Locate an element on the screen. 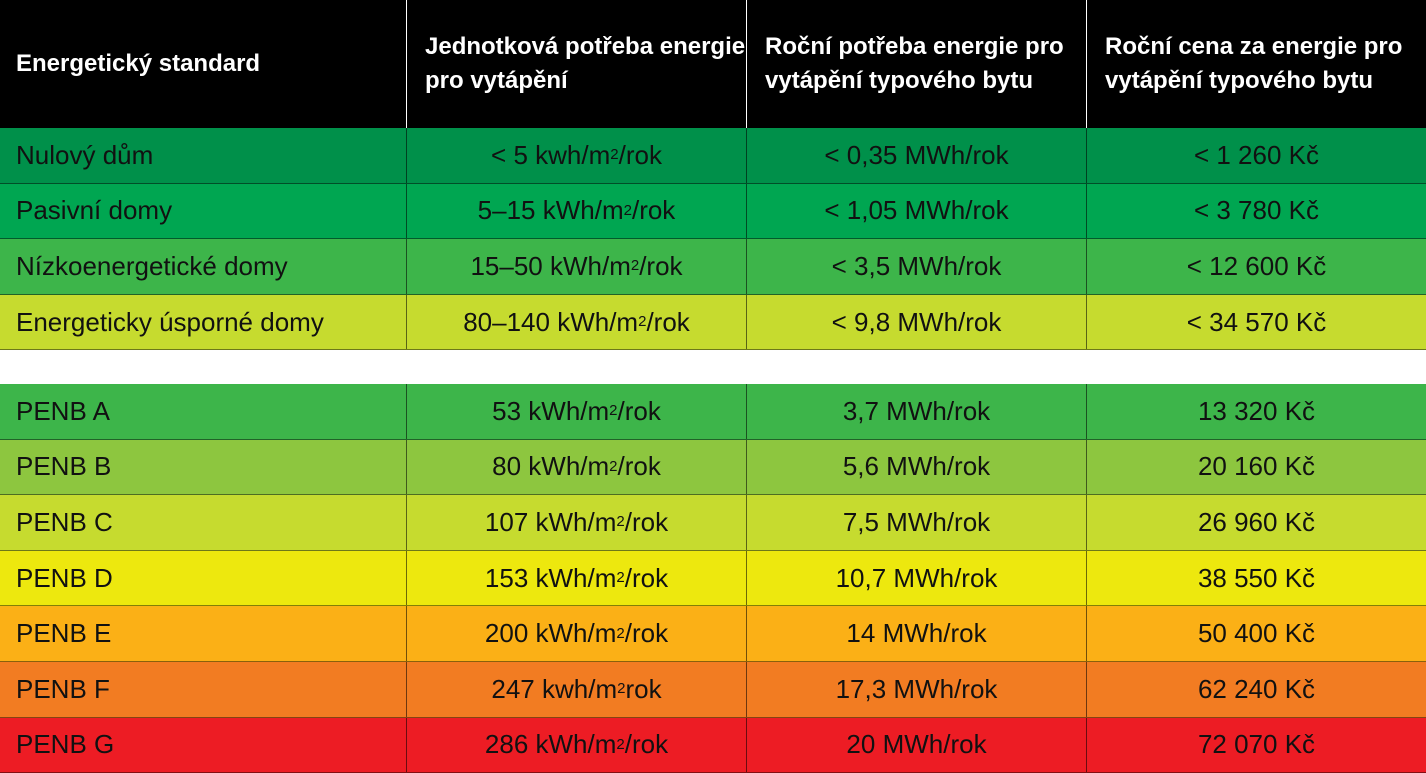 The width and height of the screenshot is (1426, 773). unit-demand-cell: 247 kwh/m 2 rok is located at coordinates (576, 689).